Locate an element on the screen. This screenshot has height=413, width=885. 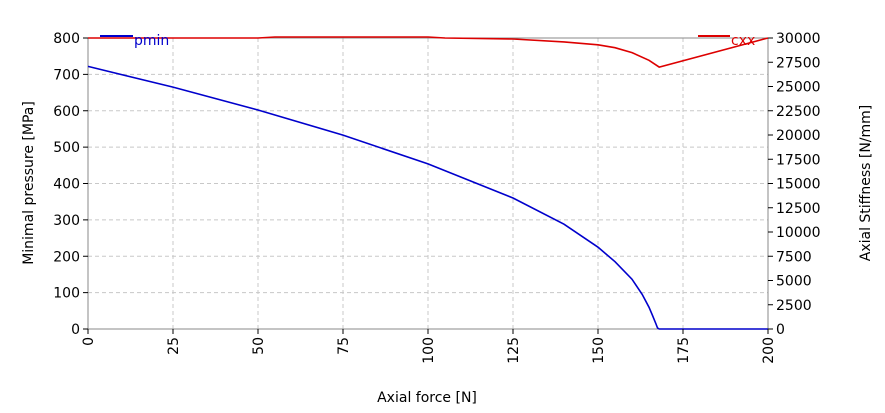
legend-label-cxx: cxx is located at coordinates (743, 41).